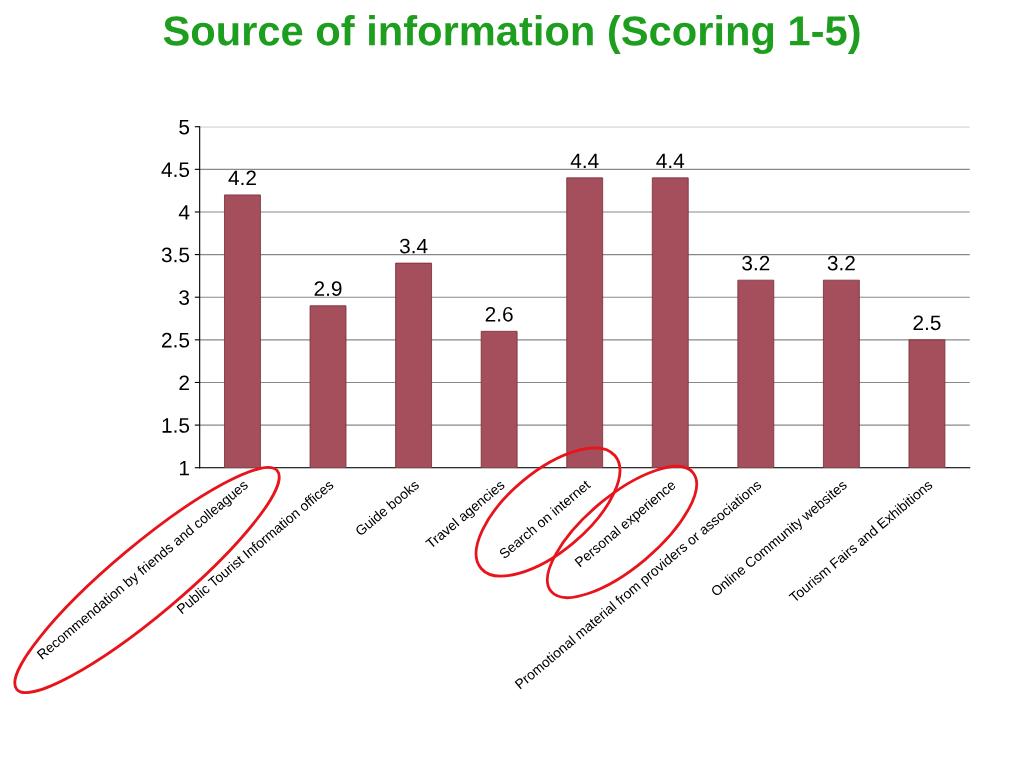  Describe the element at coordinates (184, 297) in the screenshot. I see `y-tick-label: 3` at that location.